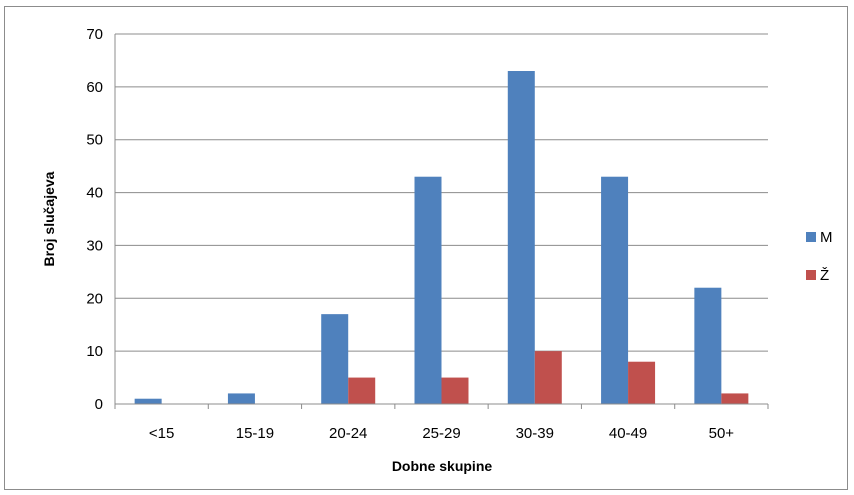 The image size is (854, 495). What do you see at coordinates (642, 382) in the screenshot?
I see `bar-Ž-40-49` at bounding box center [642, 382].